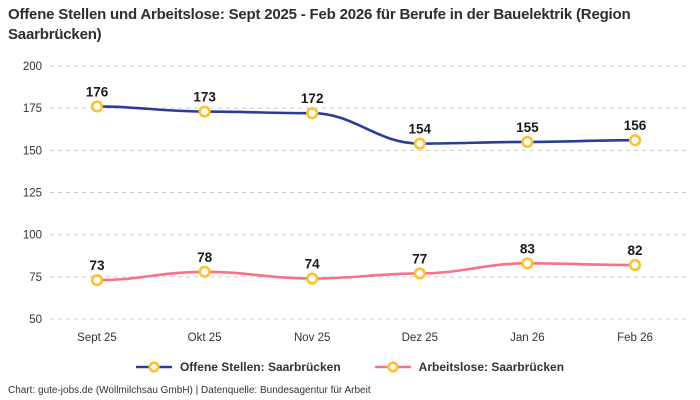 The height and width of the screenshot is (400, 700). I want to click on legend-swatch-arbeitslose, so click(392, 367).